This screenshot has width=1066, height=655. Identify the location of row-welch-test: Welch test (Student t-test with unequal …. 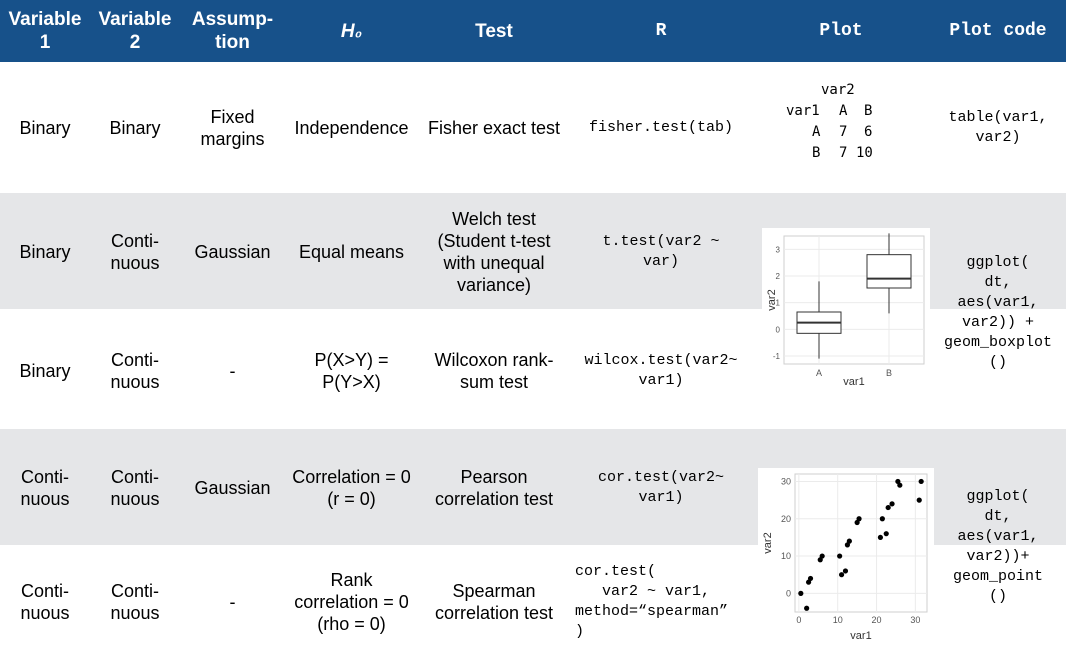
(494, 251).